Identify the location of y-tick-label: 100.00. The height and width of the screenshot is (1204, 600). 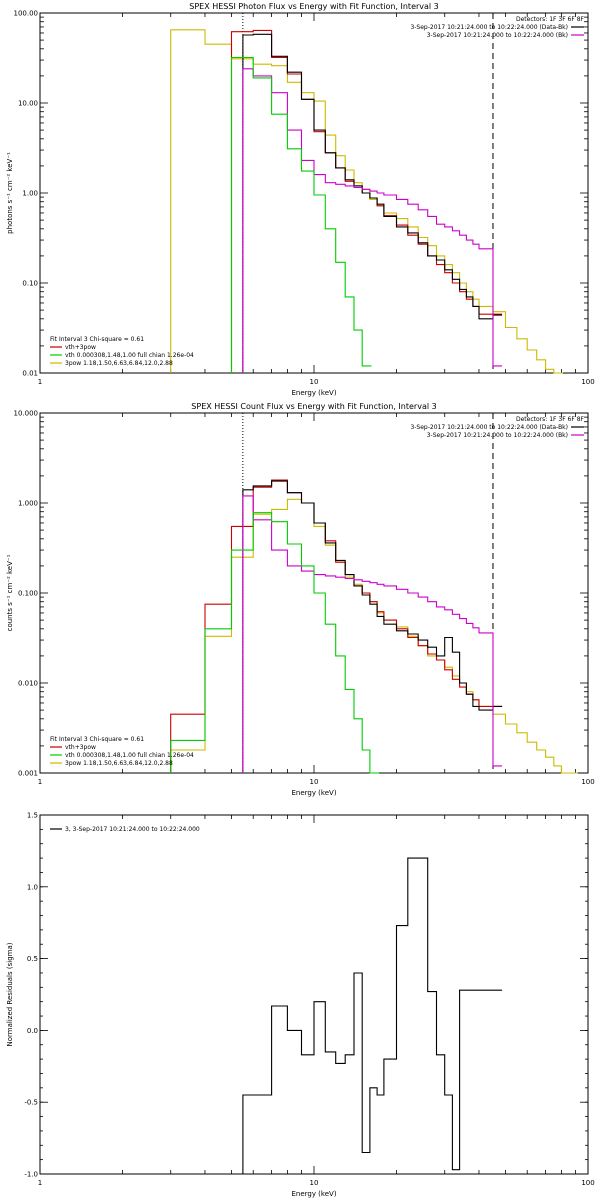
(26, 14).